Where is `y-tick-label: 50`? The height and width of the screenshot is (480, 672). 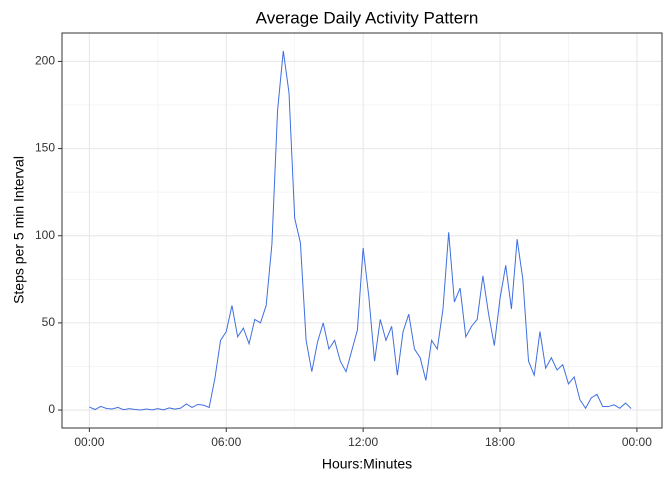
y-tick-label: 50 is located at coordinates (49, 322).